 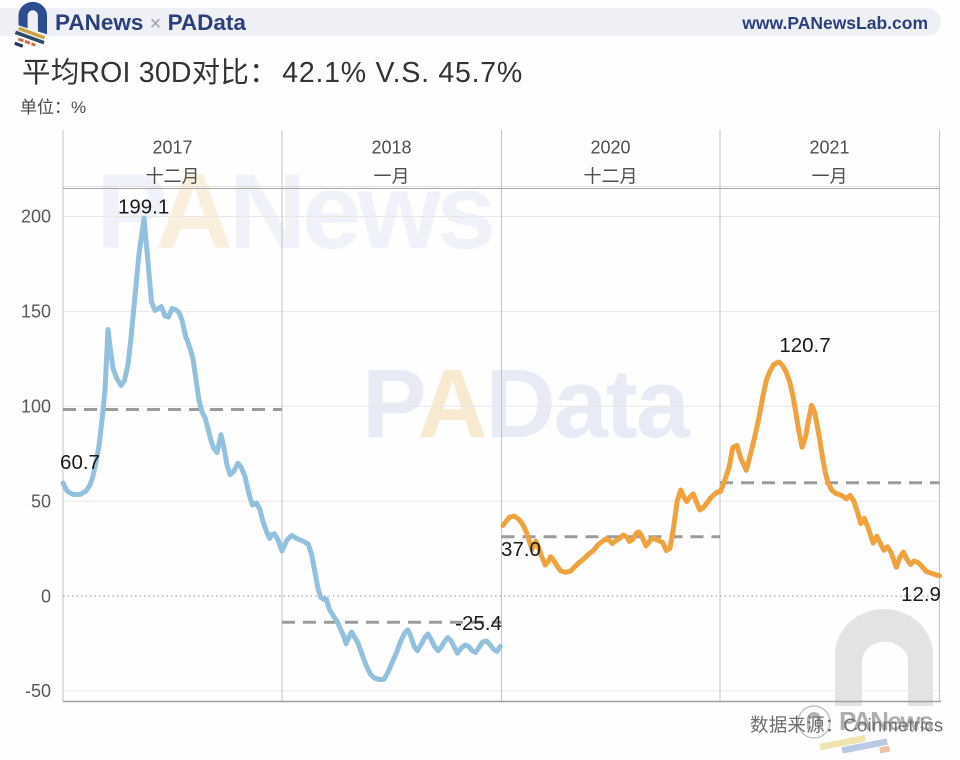 What do you see at coordinates (41, 502) in the screenshot?
I see `svg-text: 50` at bounding box center [41, 502].